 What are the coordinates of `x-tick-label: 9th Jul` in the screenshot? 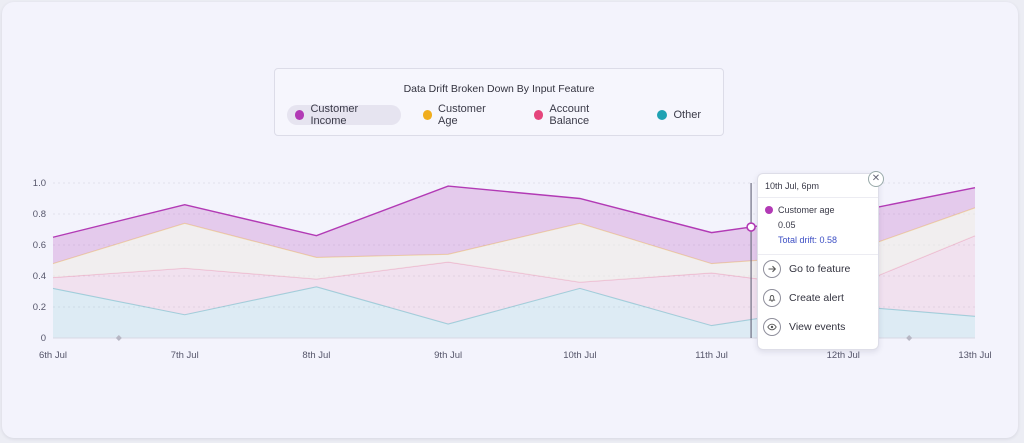 It's located at (448, 355).